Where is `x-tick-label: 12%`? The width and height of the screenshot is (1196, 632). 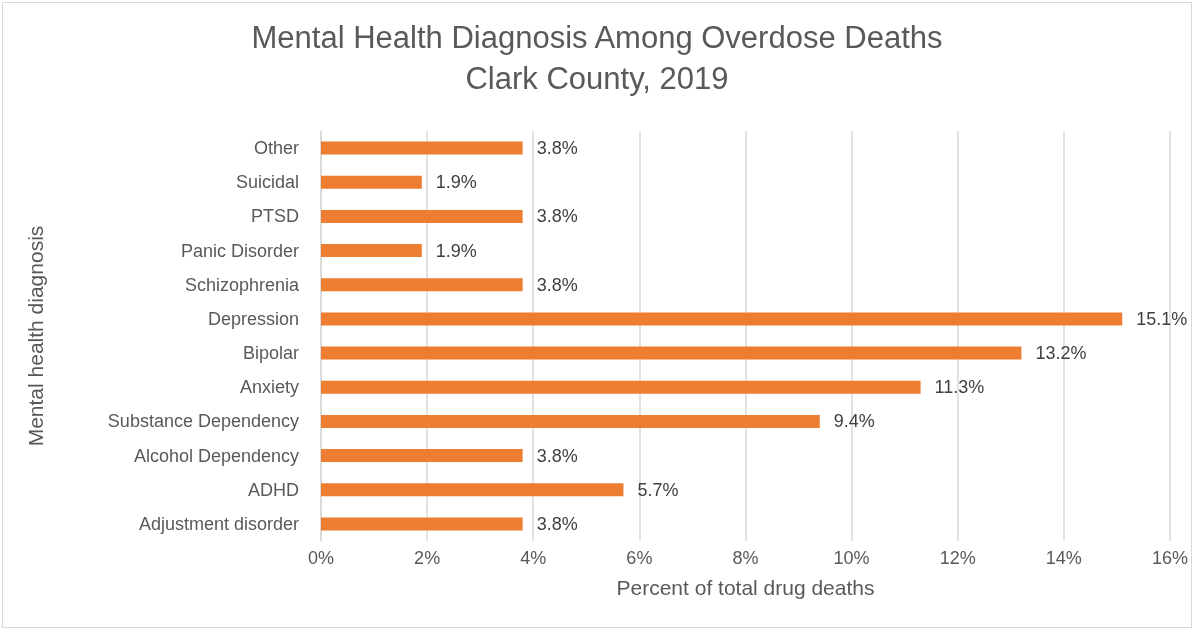
x-tick-label: 12% is located at coordinates (957, 558).